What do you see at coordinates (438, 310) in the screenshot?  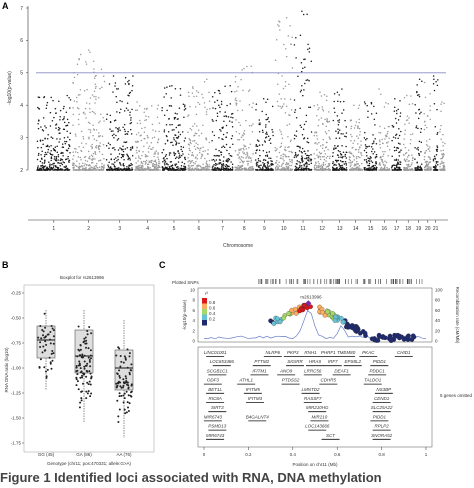 I see `panel-c-y2-tick-label: 60` at bounding box center [438, 310].